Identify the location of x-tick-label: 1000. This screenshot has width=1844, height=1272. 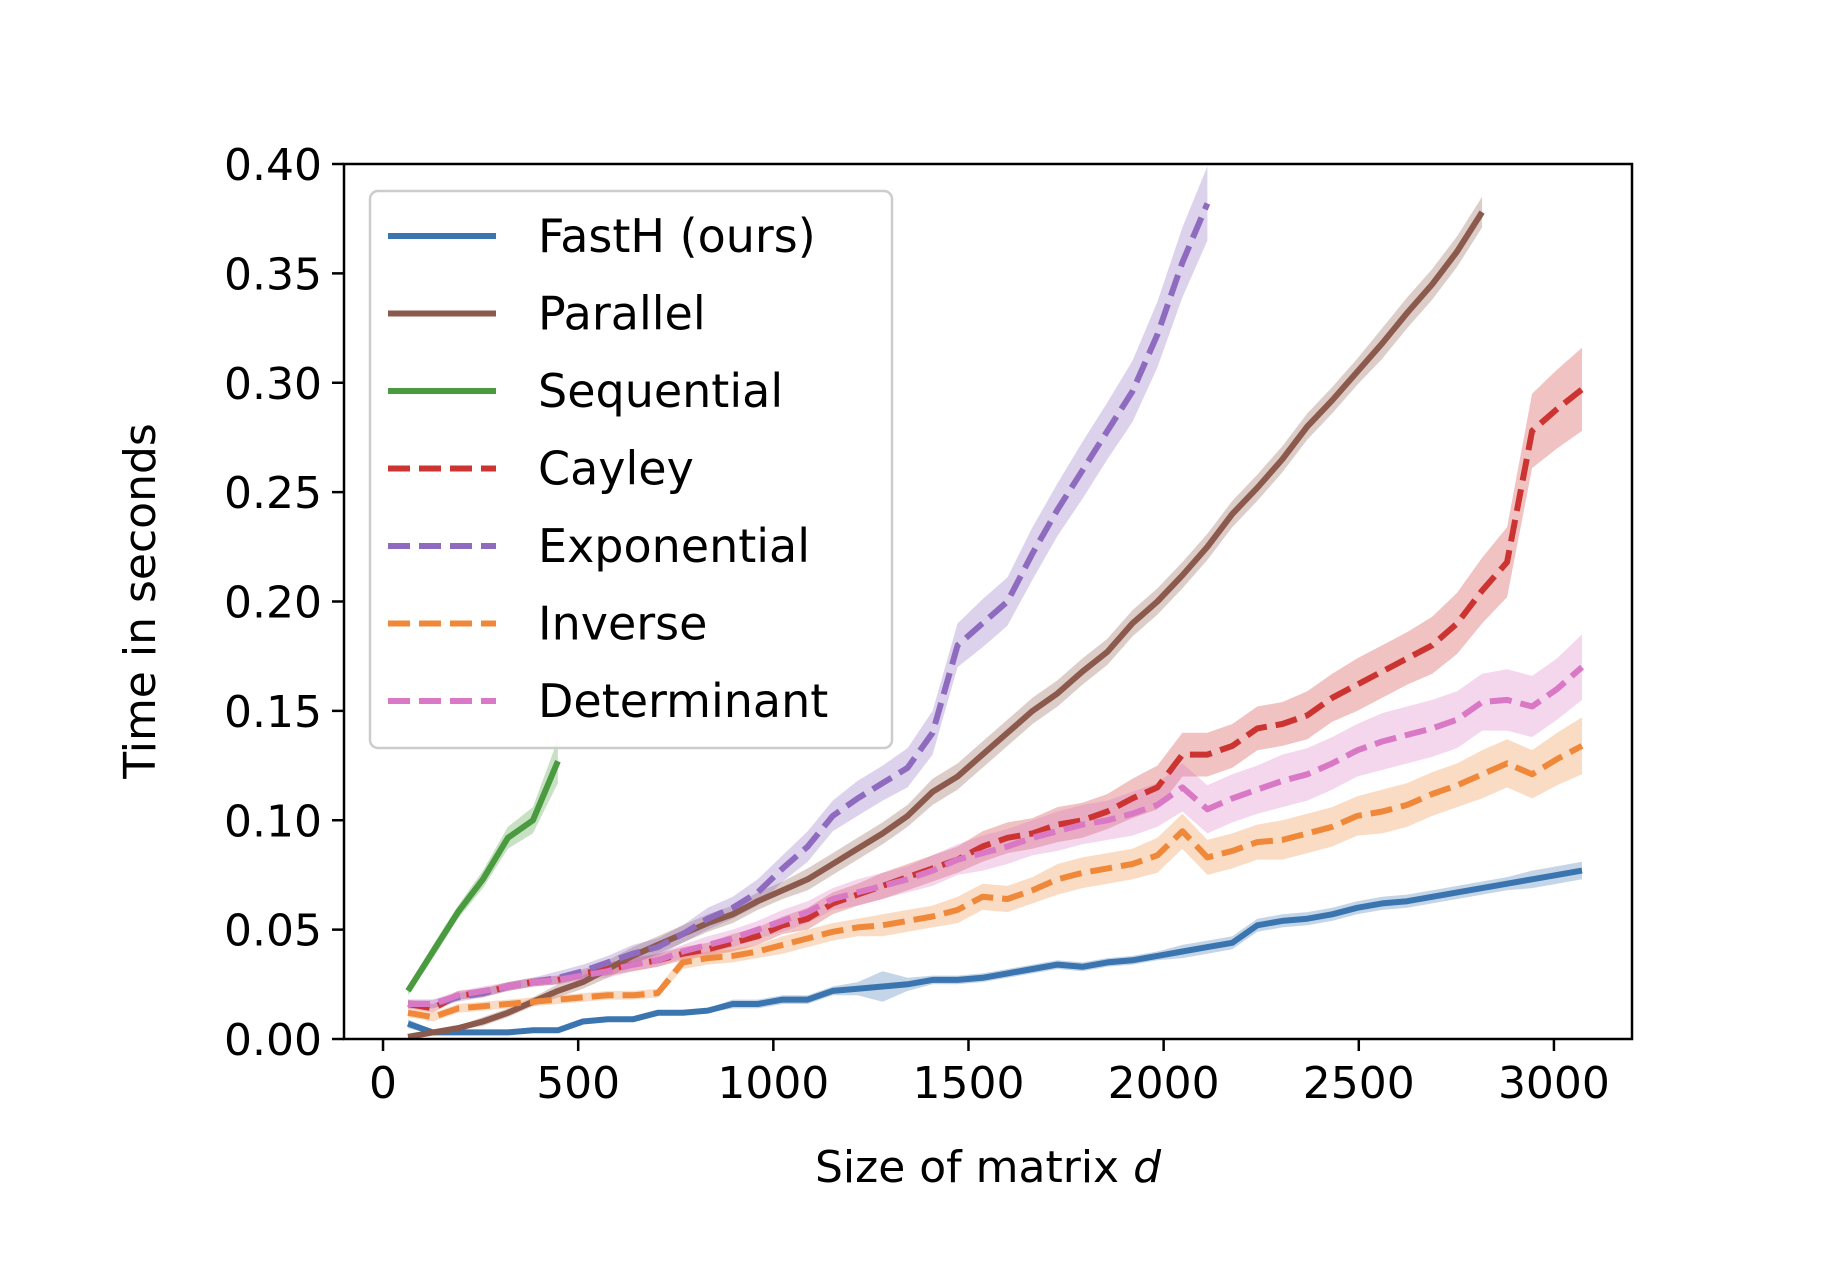
(773, 1083).